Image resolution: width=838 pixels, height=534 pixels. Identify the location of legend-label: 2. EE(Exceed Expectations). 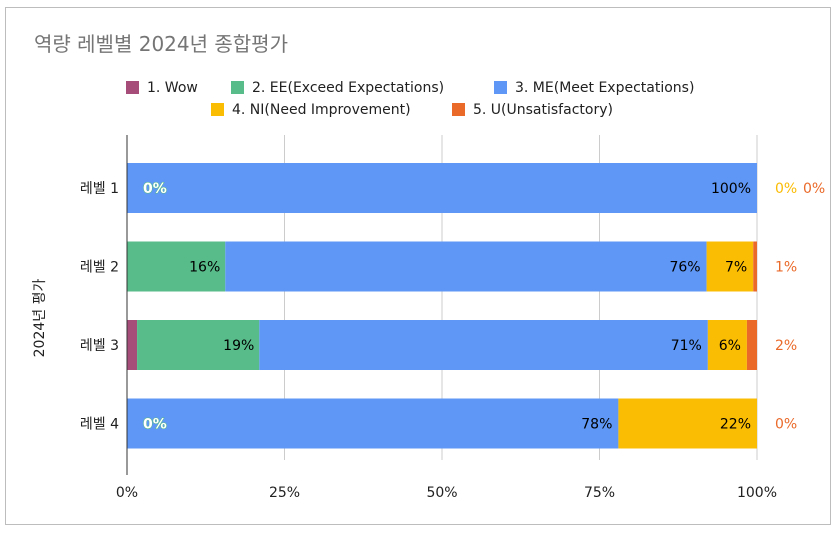
(348, 88).